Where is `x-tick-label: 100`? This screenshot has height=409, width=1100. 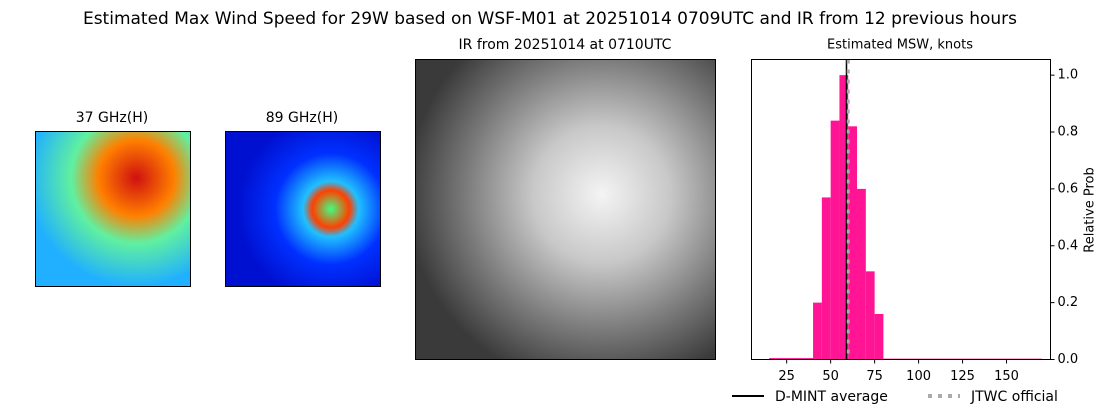
x-tick-label: 100 is located at coordinates (918, 376).